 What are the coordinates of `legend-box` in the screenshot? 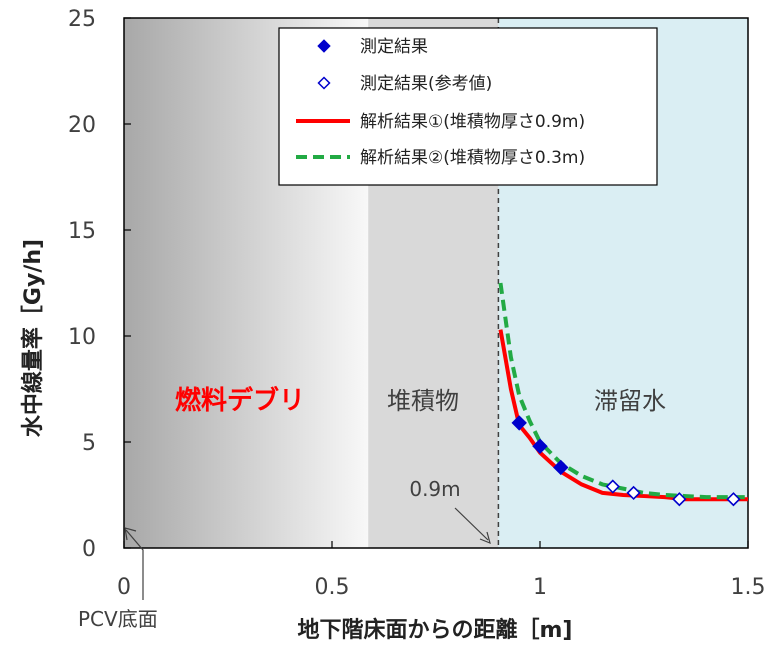 It's located at (468, 106).